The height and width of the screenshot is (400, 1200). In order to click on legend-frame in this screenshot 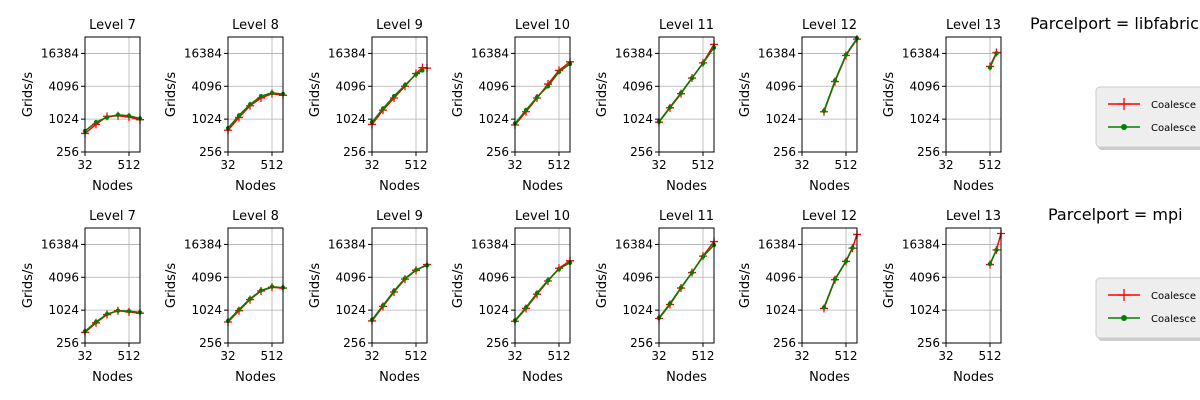, I will do `click(1147, 308)`.